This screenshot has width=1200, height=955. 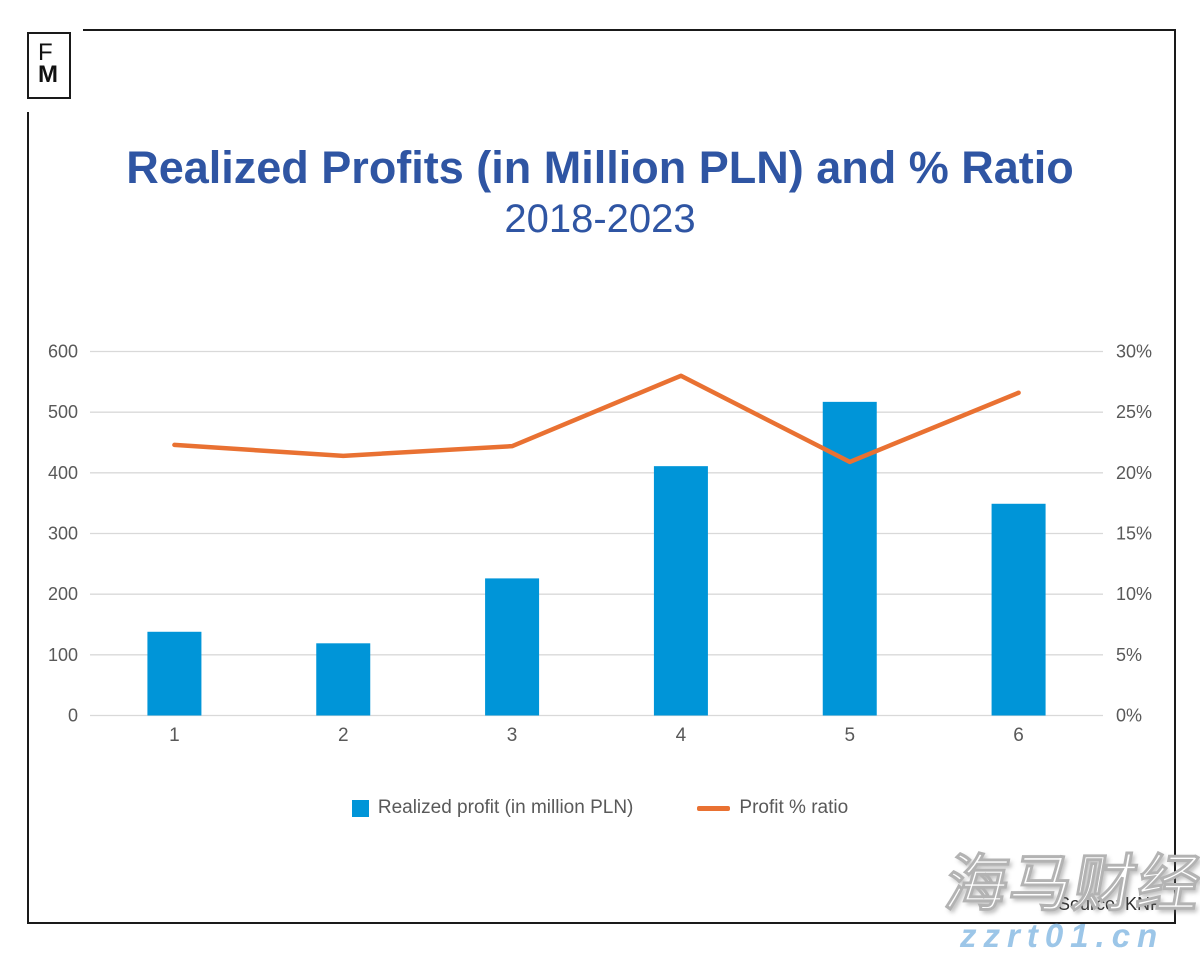 I want to click on watermark-url-text: zzrt01.cn, so click(x=1062, y=935).